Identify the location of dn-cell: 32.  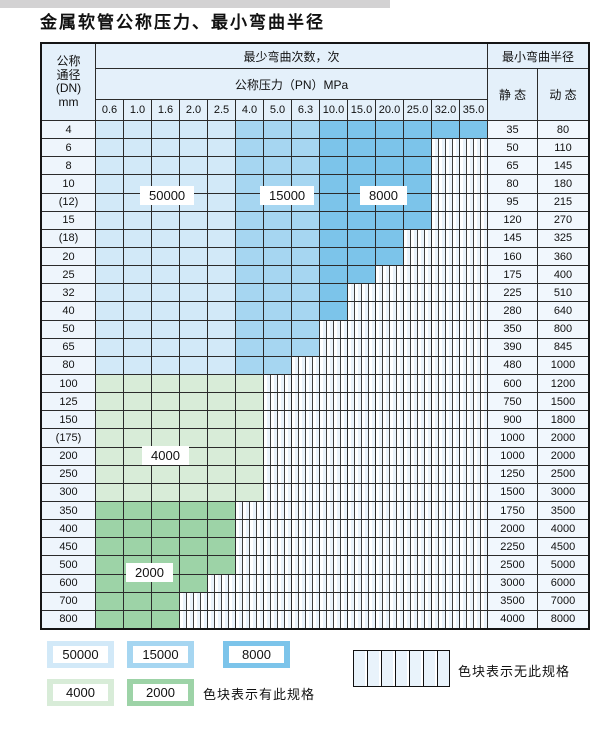
(68, 293).